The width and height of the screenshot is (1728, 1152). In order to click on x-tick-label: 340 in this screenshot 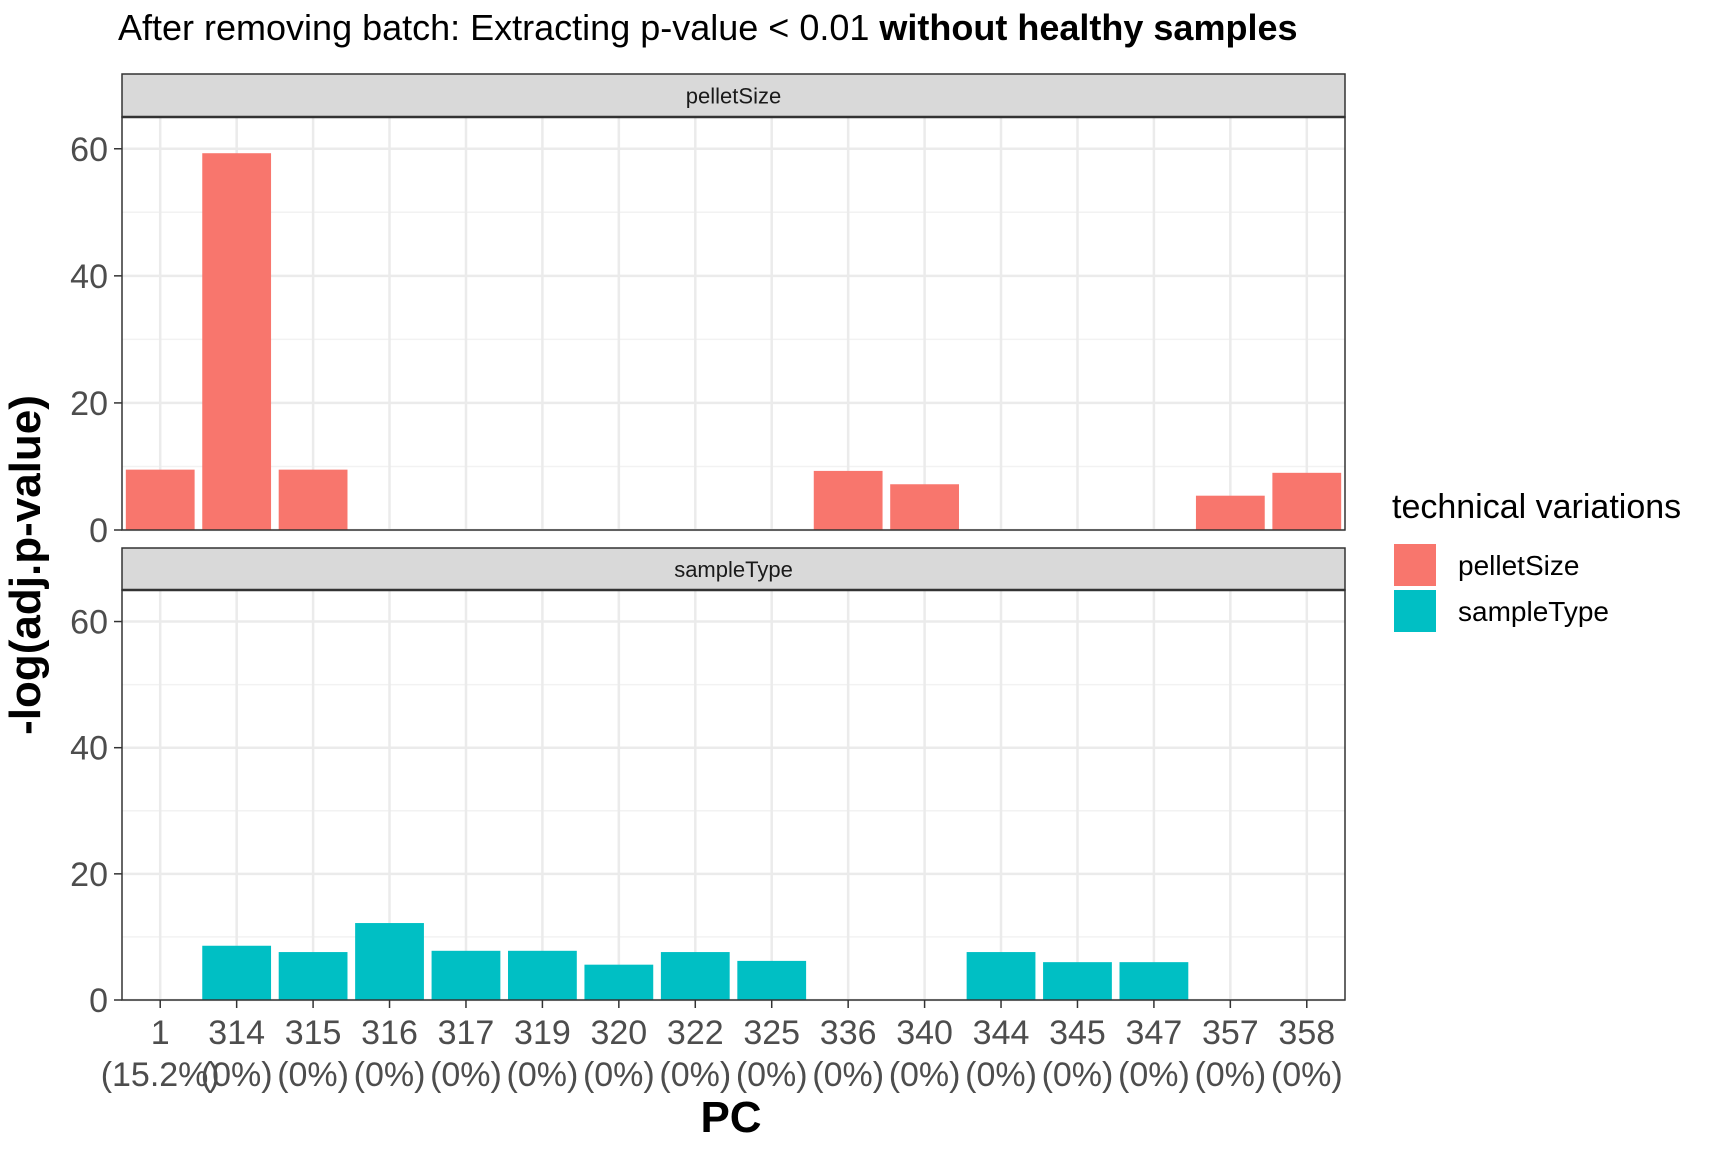, I will do `click(924, 1033)`.